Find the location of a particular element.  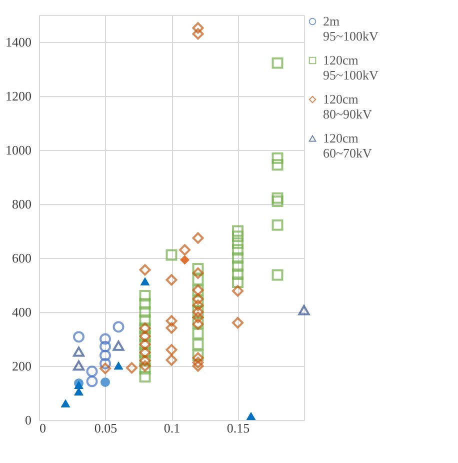

y-tick-label: 800 is located at coordinates (22, 204).